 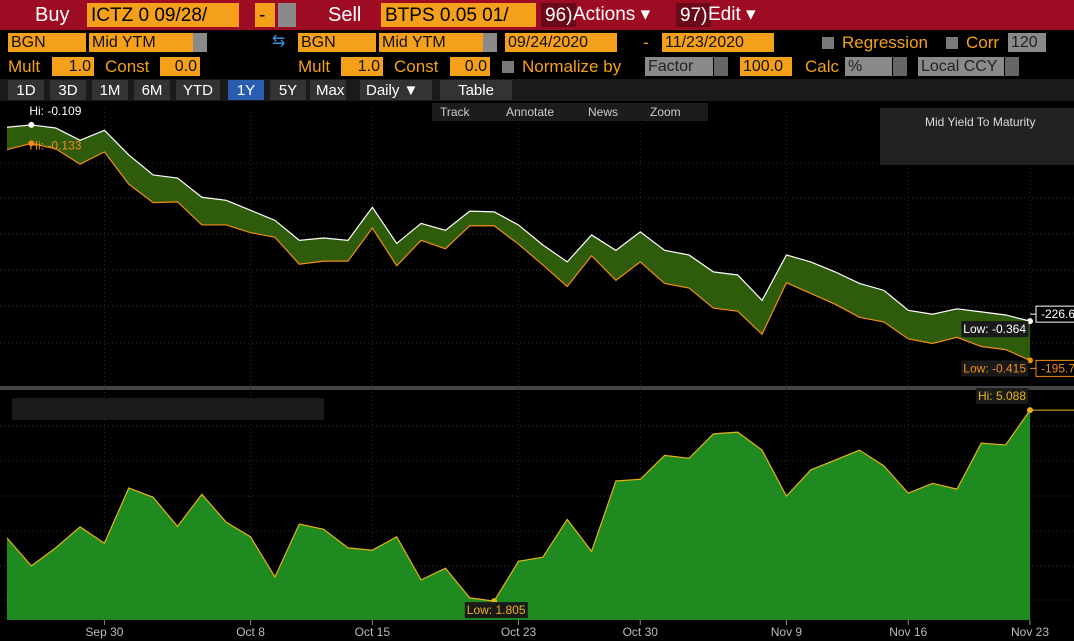 What do you see at coordinates (1030, 632) in the screenshot?
I see `x-tick-label: Nov 23` at bounding box center [1030, 632].